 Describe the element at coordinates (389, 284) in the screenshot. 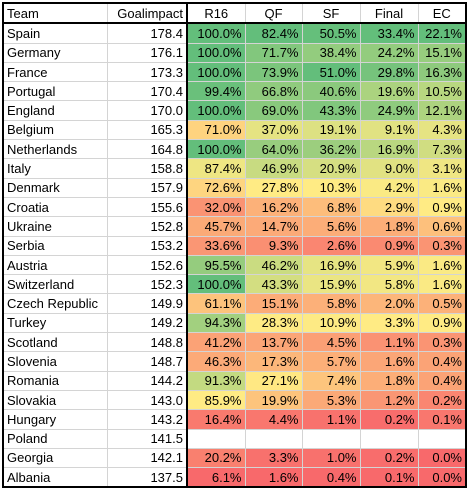

I see `final-cell: 5.8%` at that location.